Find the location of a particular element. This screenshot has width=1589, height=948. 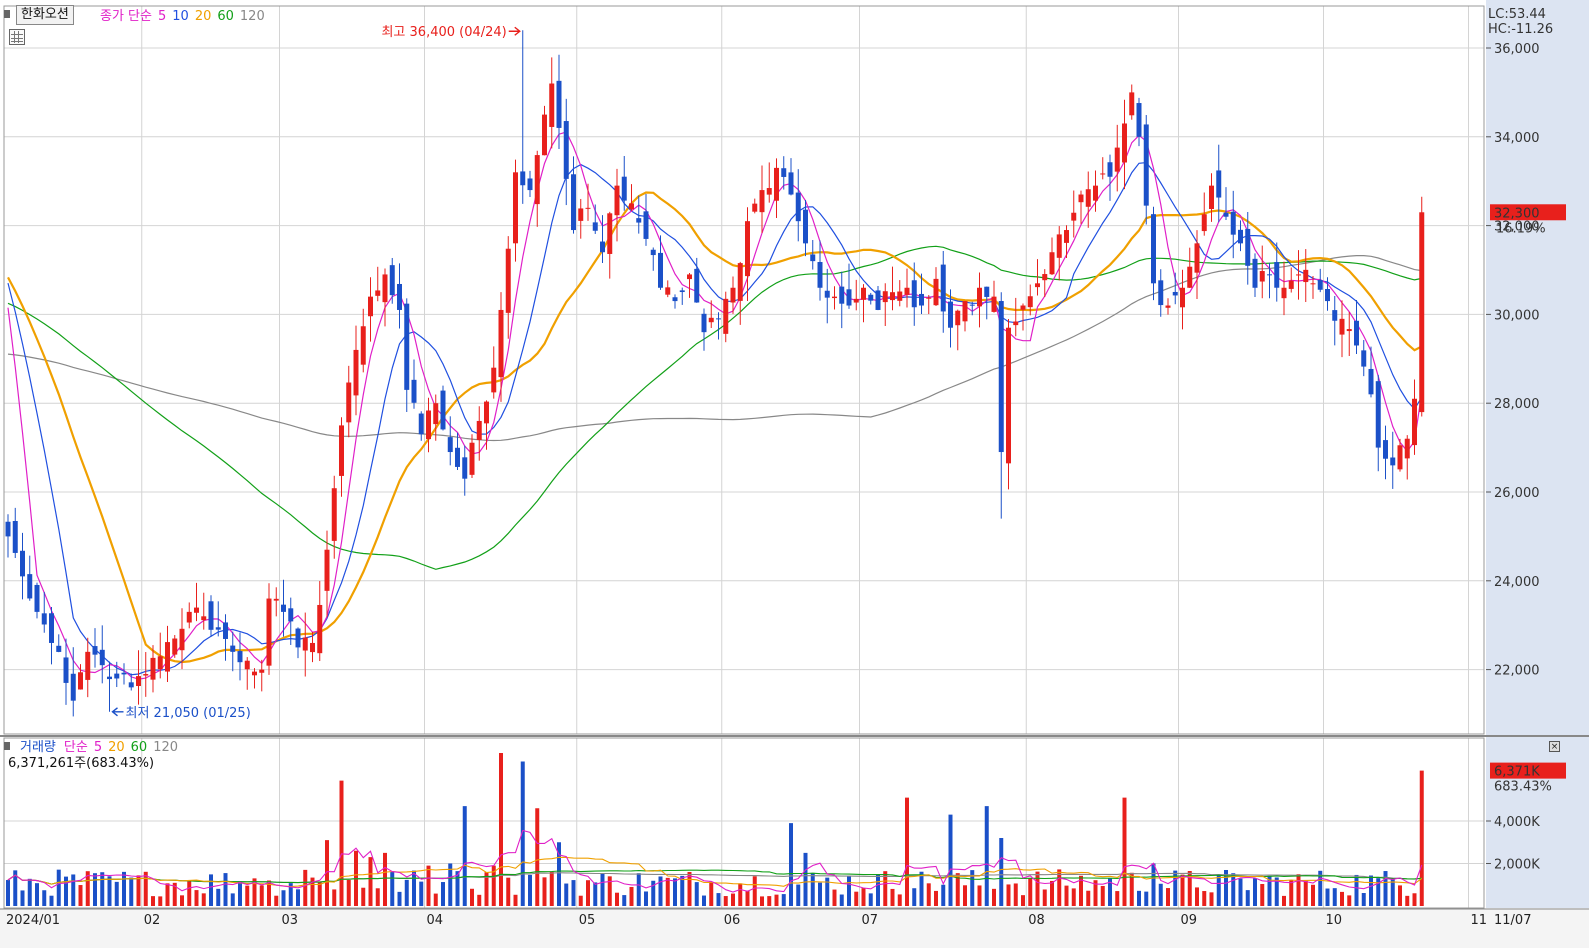

current-ratio-label: 683.43% is located at coordinates (1523, 787).